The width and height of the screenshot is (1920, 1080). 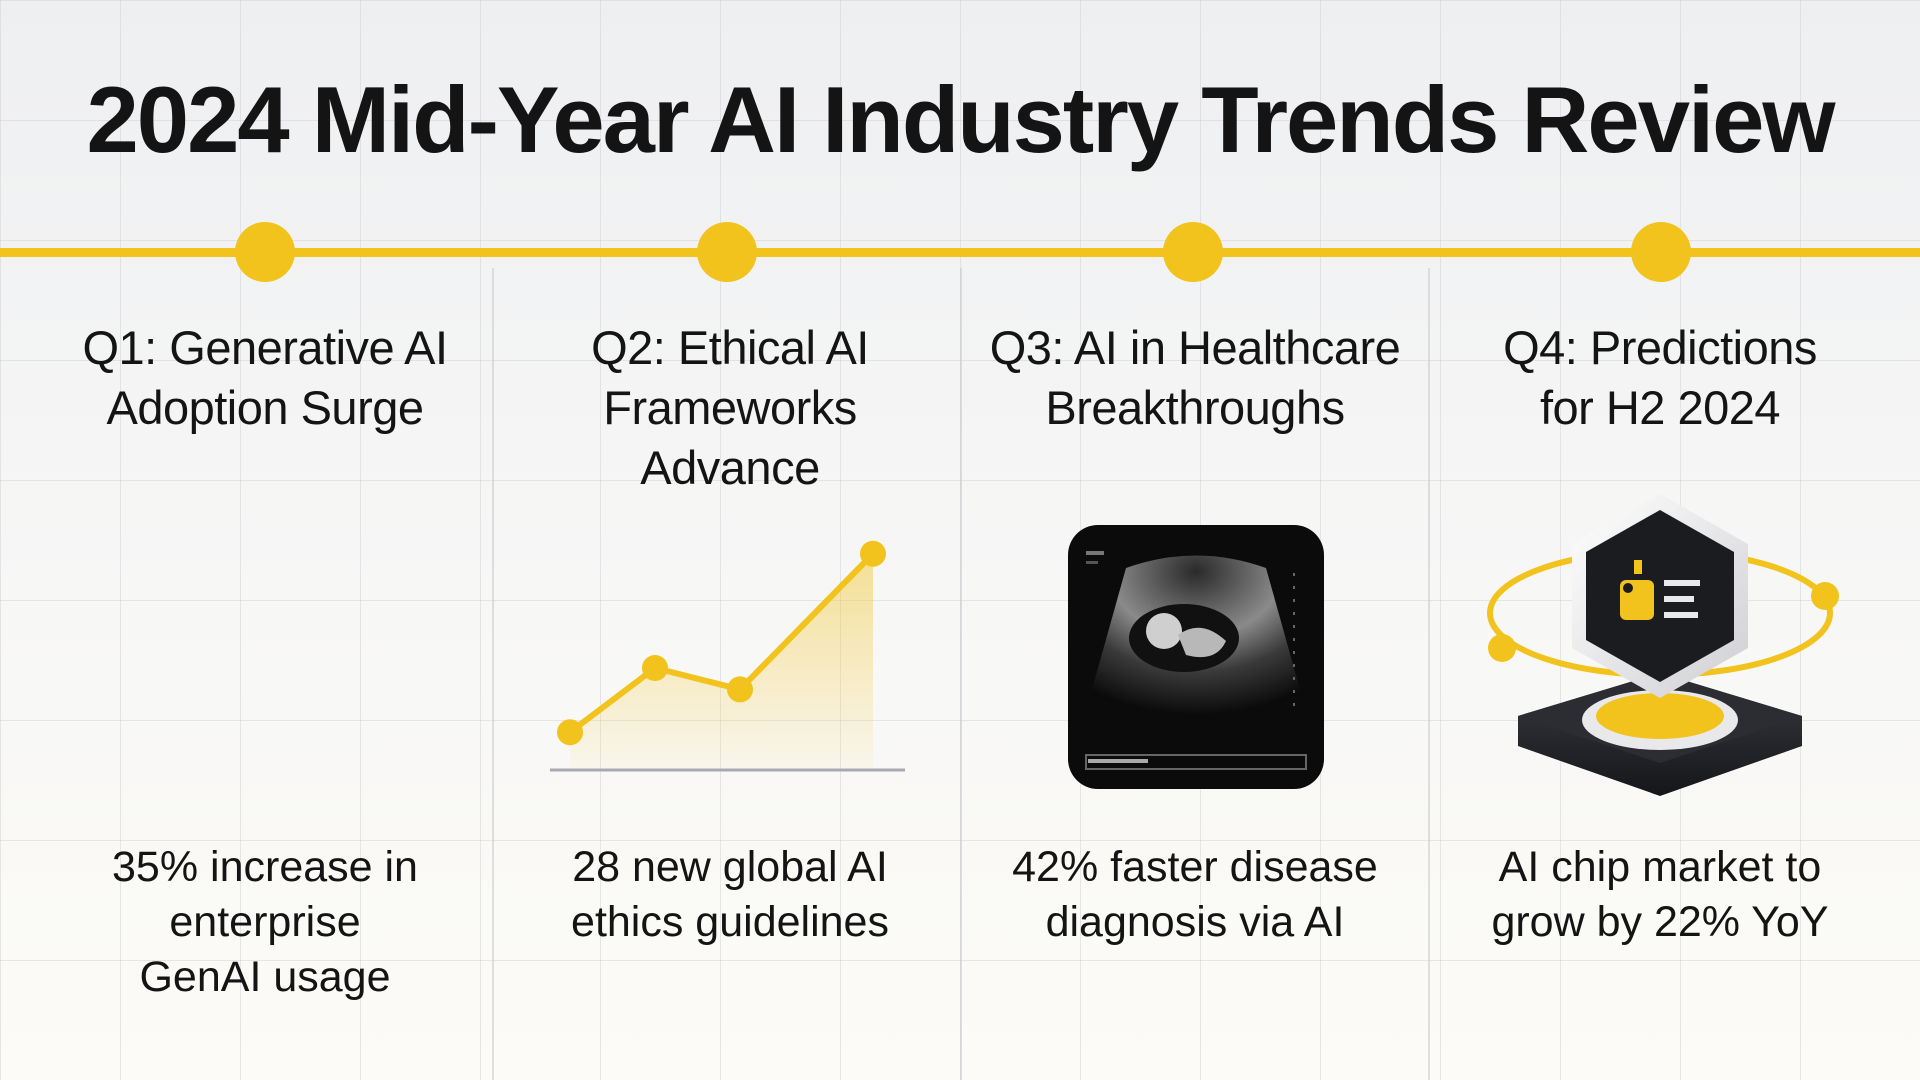 I want to click on ultrasound-screen-icon, so click(x=1196, y=657).